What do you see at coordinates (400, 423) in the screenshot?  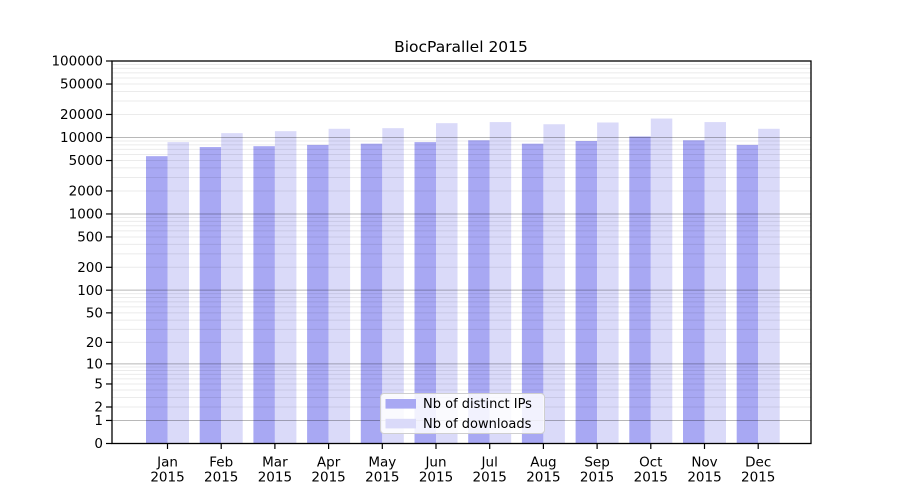 I see `legend-swatch-downloads` at bounding box center [400, 423].